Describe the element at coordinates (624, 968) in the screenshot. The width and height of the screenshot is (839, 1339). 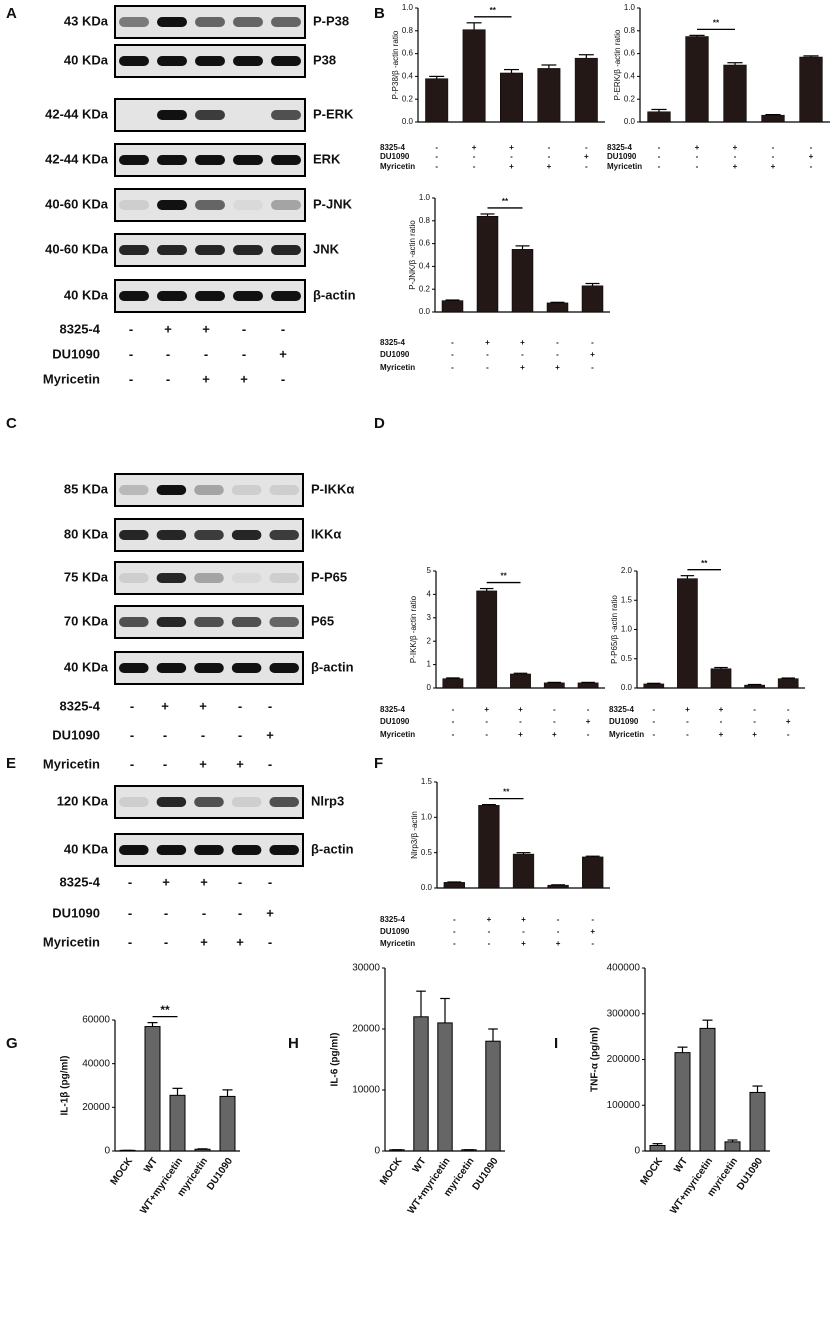
I see `y-tick-label: 400000` at that location.